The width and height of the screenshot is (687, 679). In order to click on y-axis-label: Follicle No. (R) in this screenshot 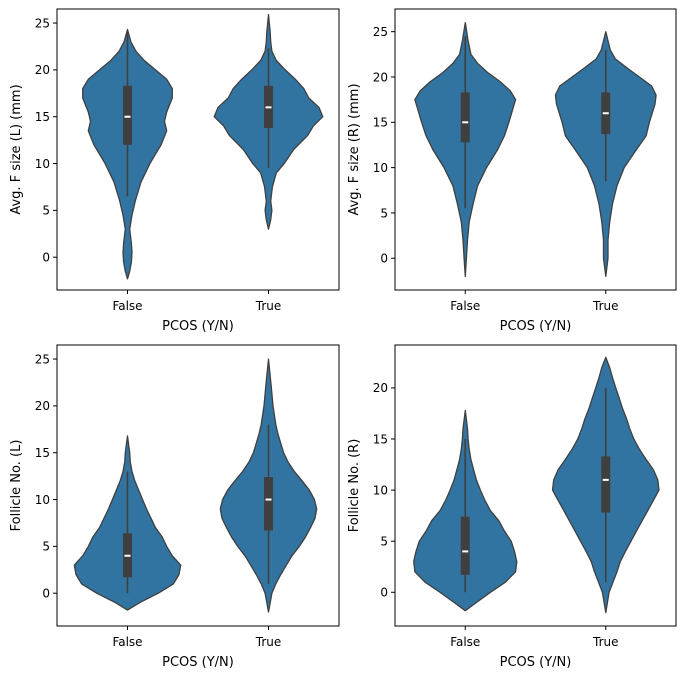, I will do `click(354, 486)`.